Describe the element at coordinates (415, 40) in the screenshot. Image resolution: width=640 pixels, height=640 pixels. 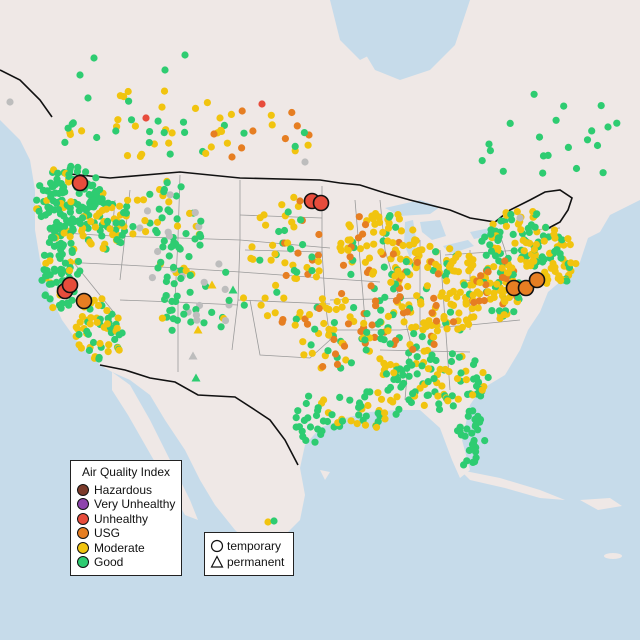
I see `hudson-bay-water` at that location.